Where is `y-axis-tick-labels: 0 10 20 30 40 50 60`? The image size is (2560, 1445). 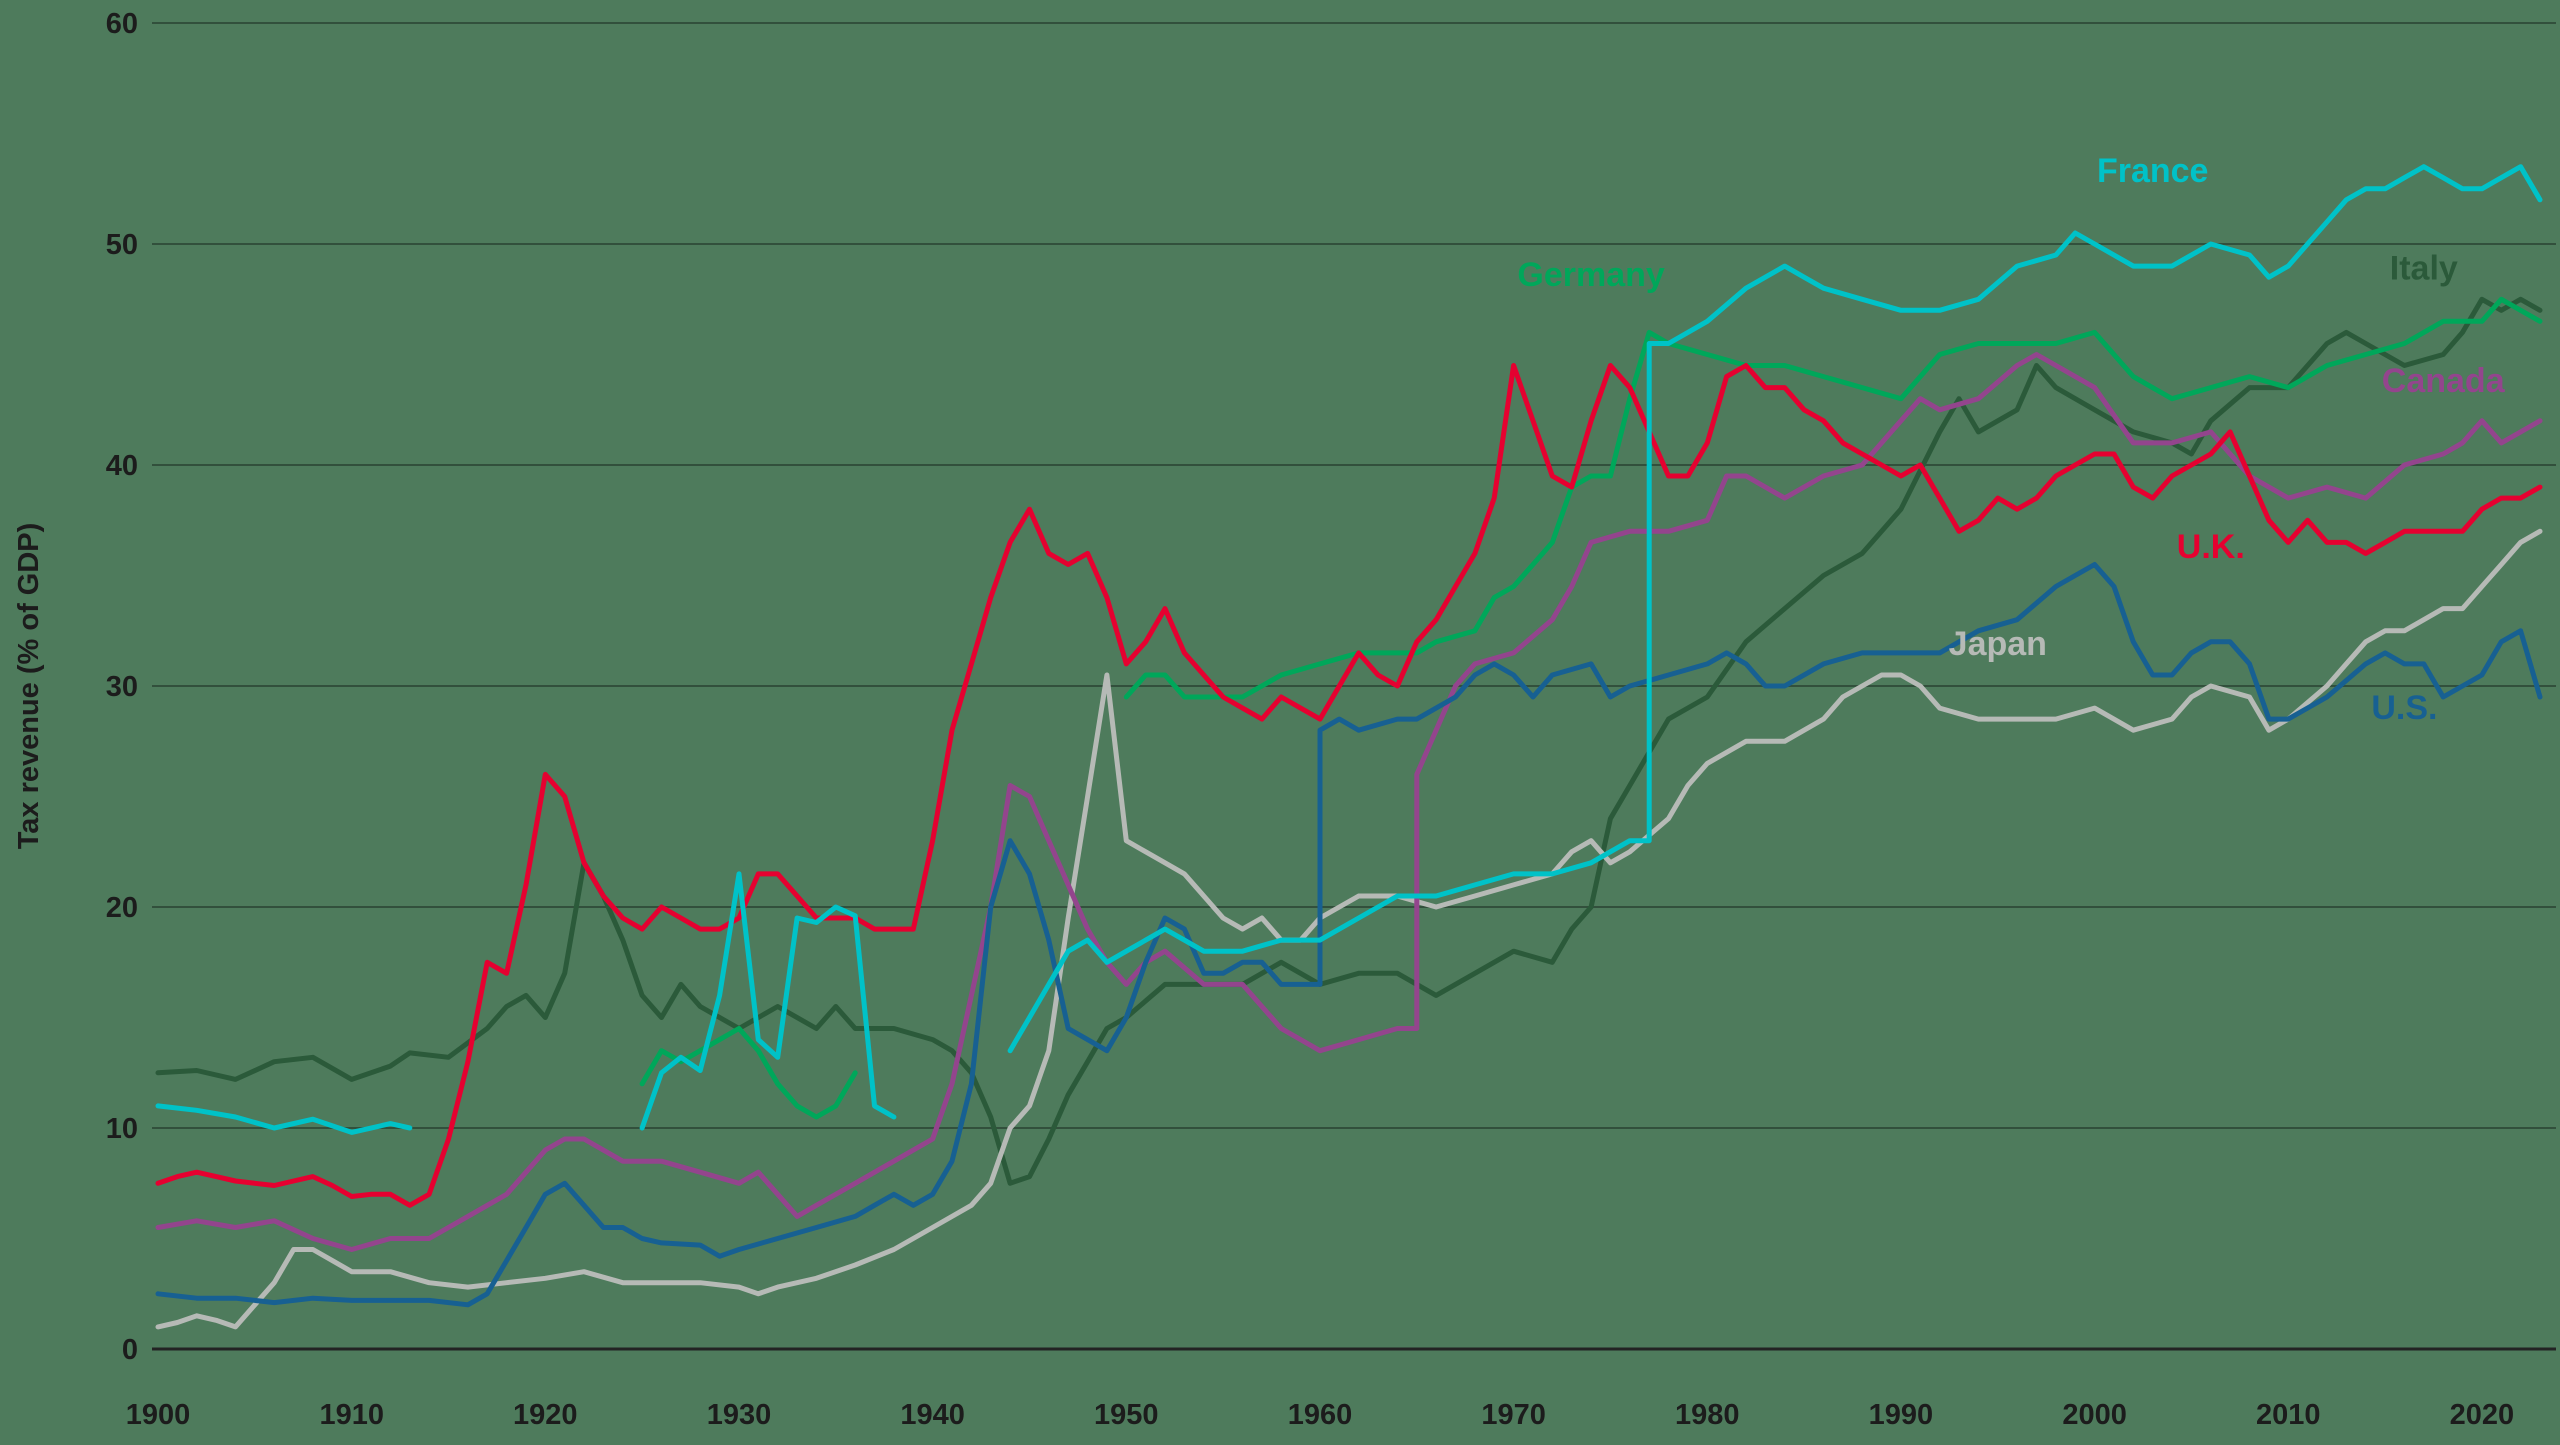 y-axis-tick-labels: 0 10 20 30 40 50 60 is located at coordinates (122, 687).